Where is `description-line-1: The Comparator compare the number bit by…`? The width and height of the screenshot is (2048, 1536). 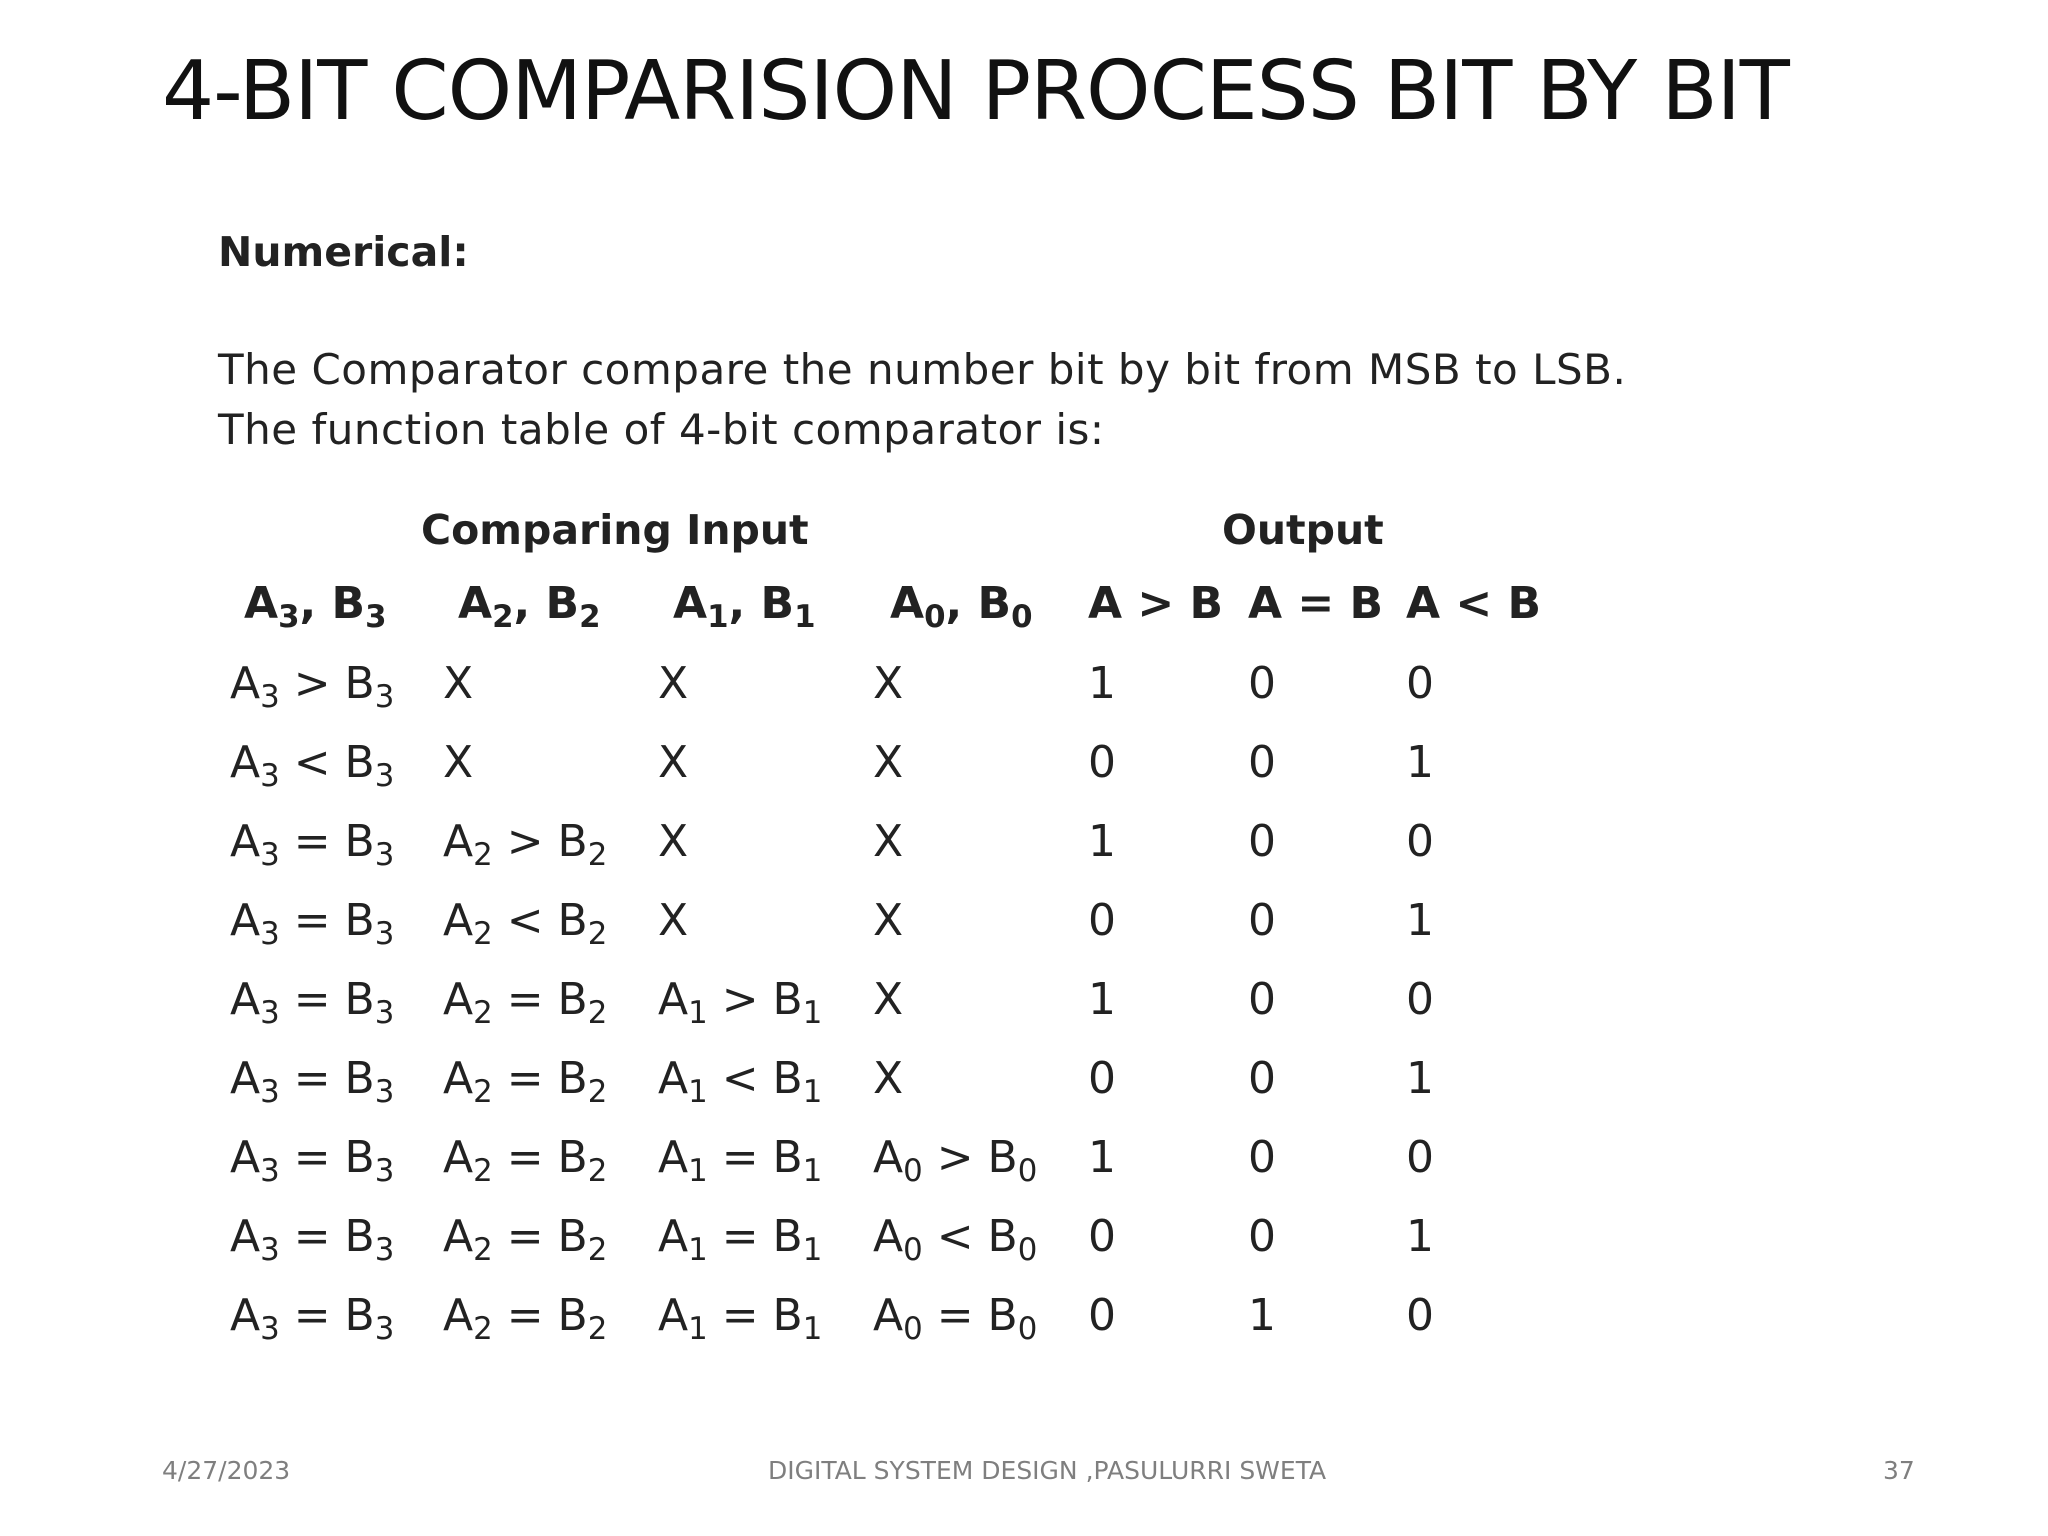
description-line-1: The Comparator compare the number bit by… is located at coordinates (922, 369).